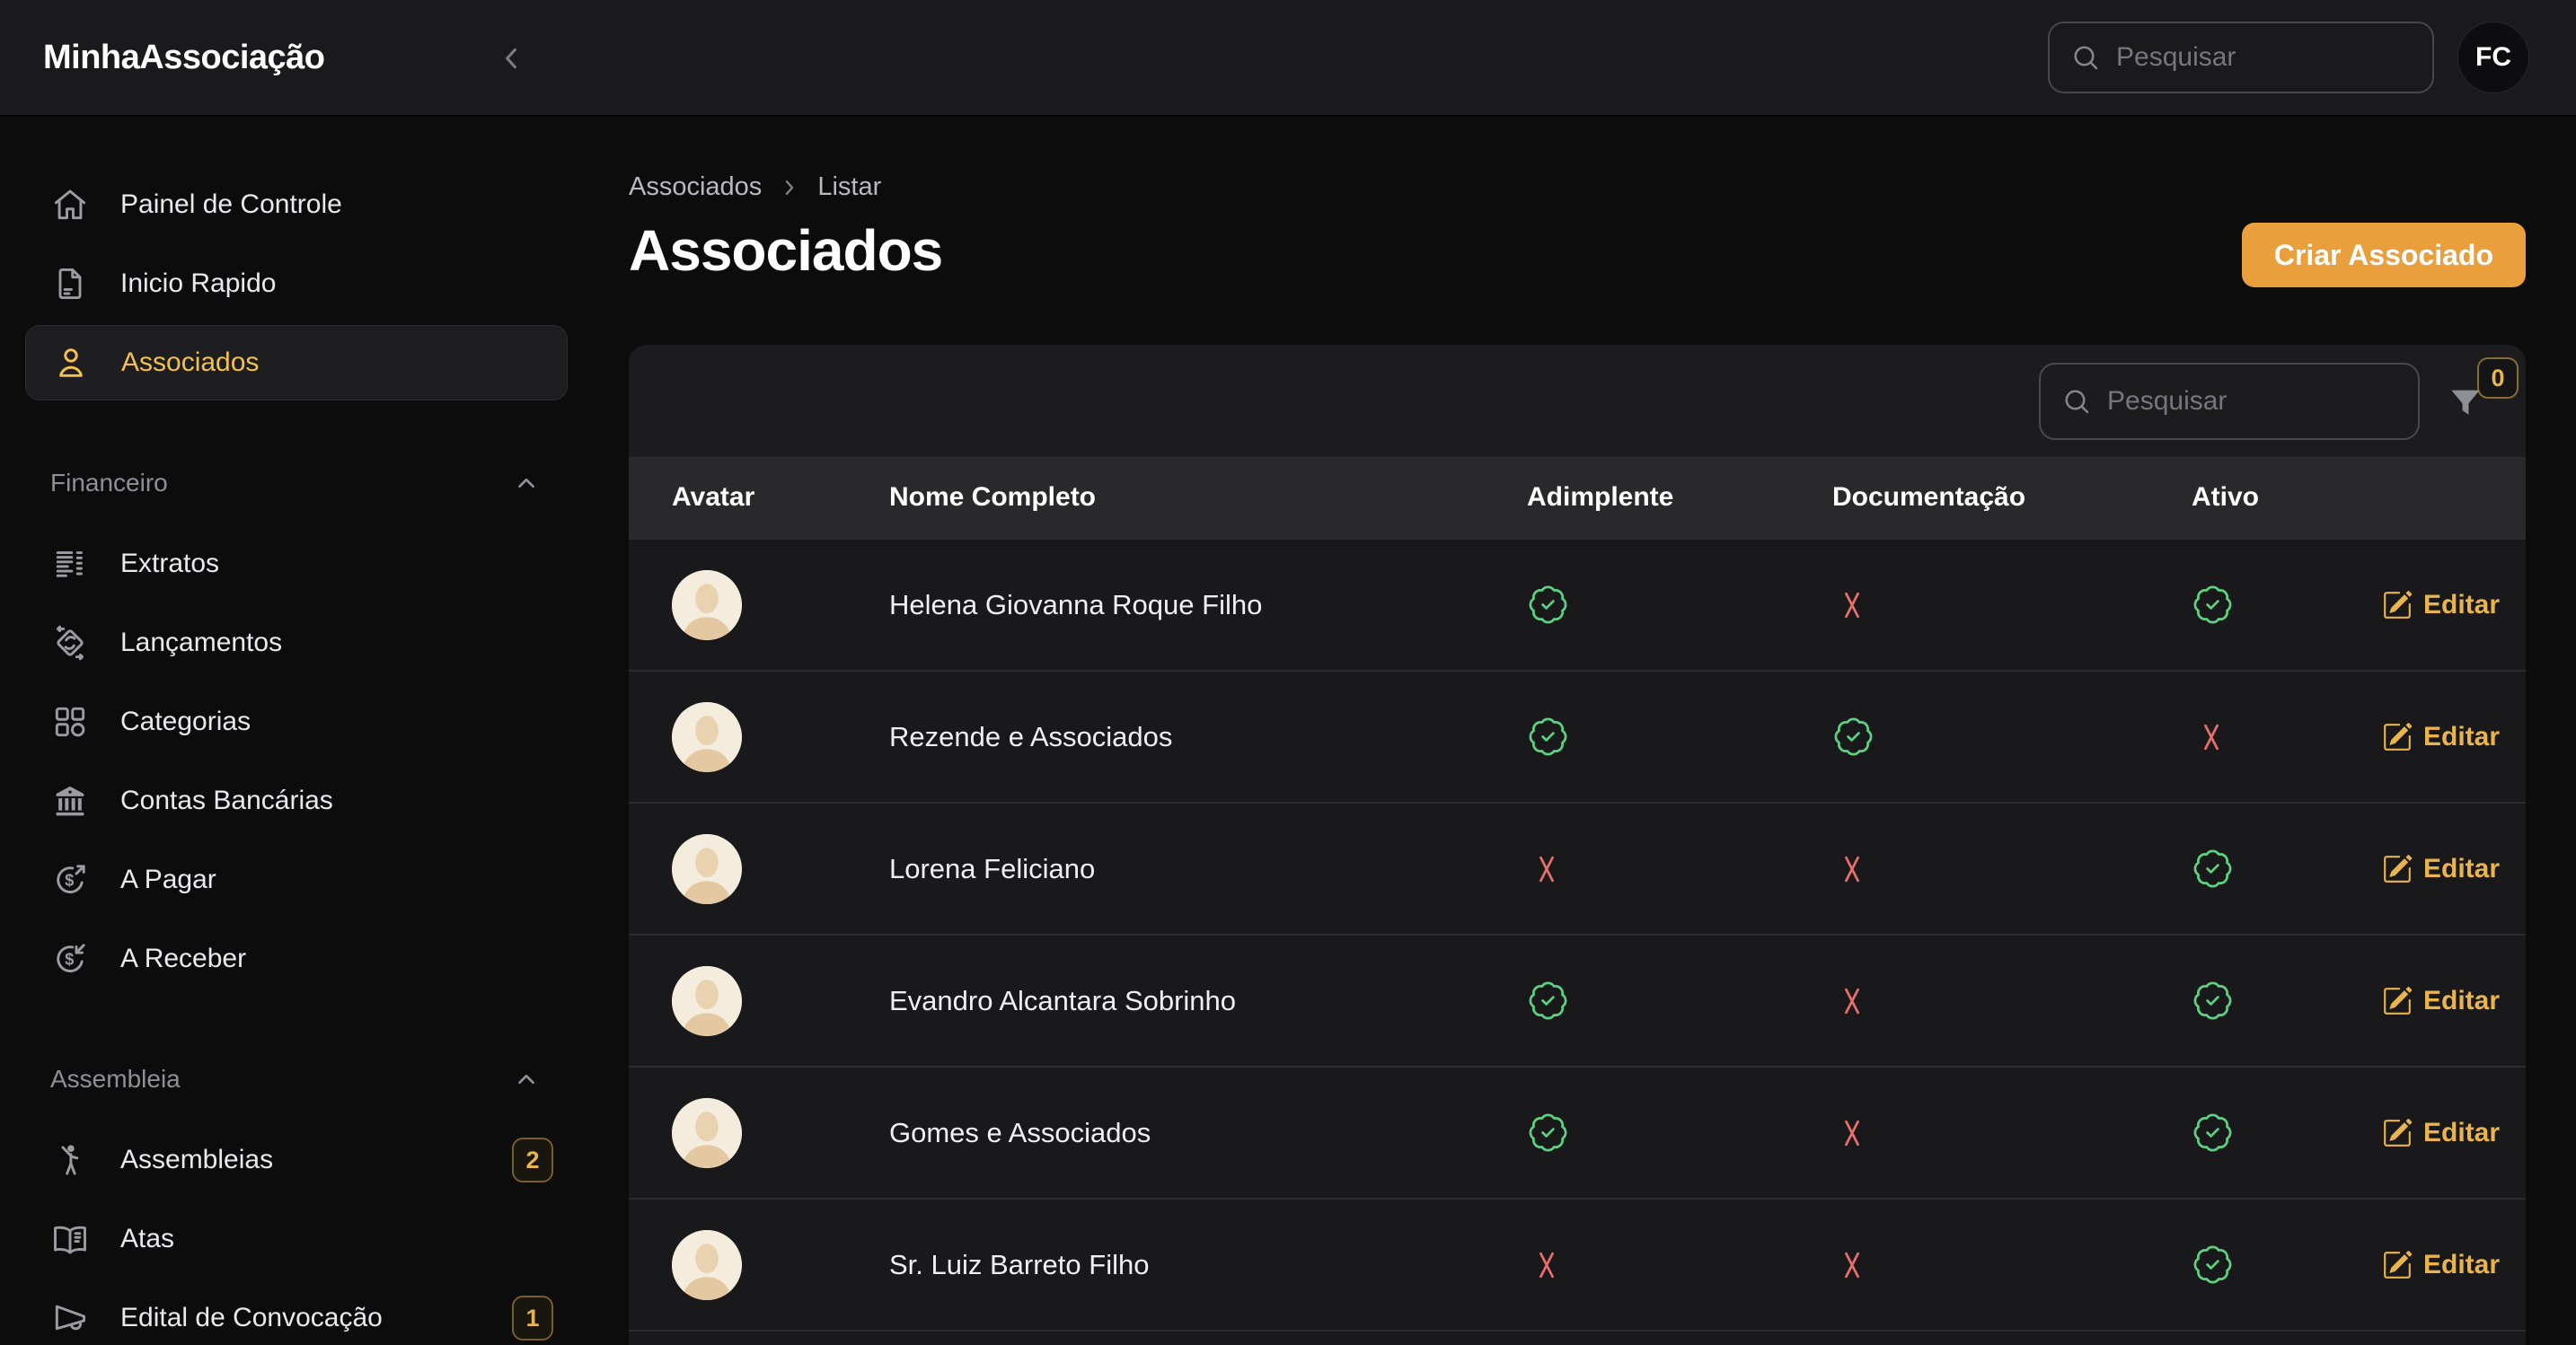 The width and height of the screenshot is (2576, 1345). Describe the element at coordinates (2225, 497) in the screenshot. I see `column-header-ativo: Ativo` at that location.